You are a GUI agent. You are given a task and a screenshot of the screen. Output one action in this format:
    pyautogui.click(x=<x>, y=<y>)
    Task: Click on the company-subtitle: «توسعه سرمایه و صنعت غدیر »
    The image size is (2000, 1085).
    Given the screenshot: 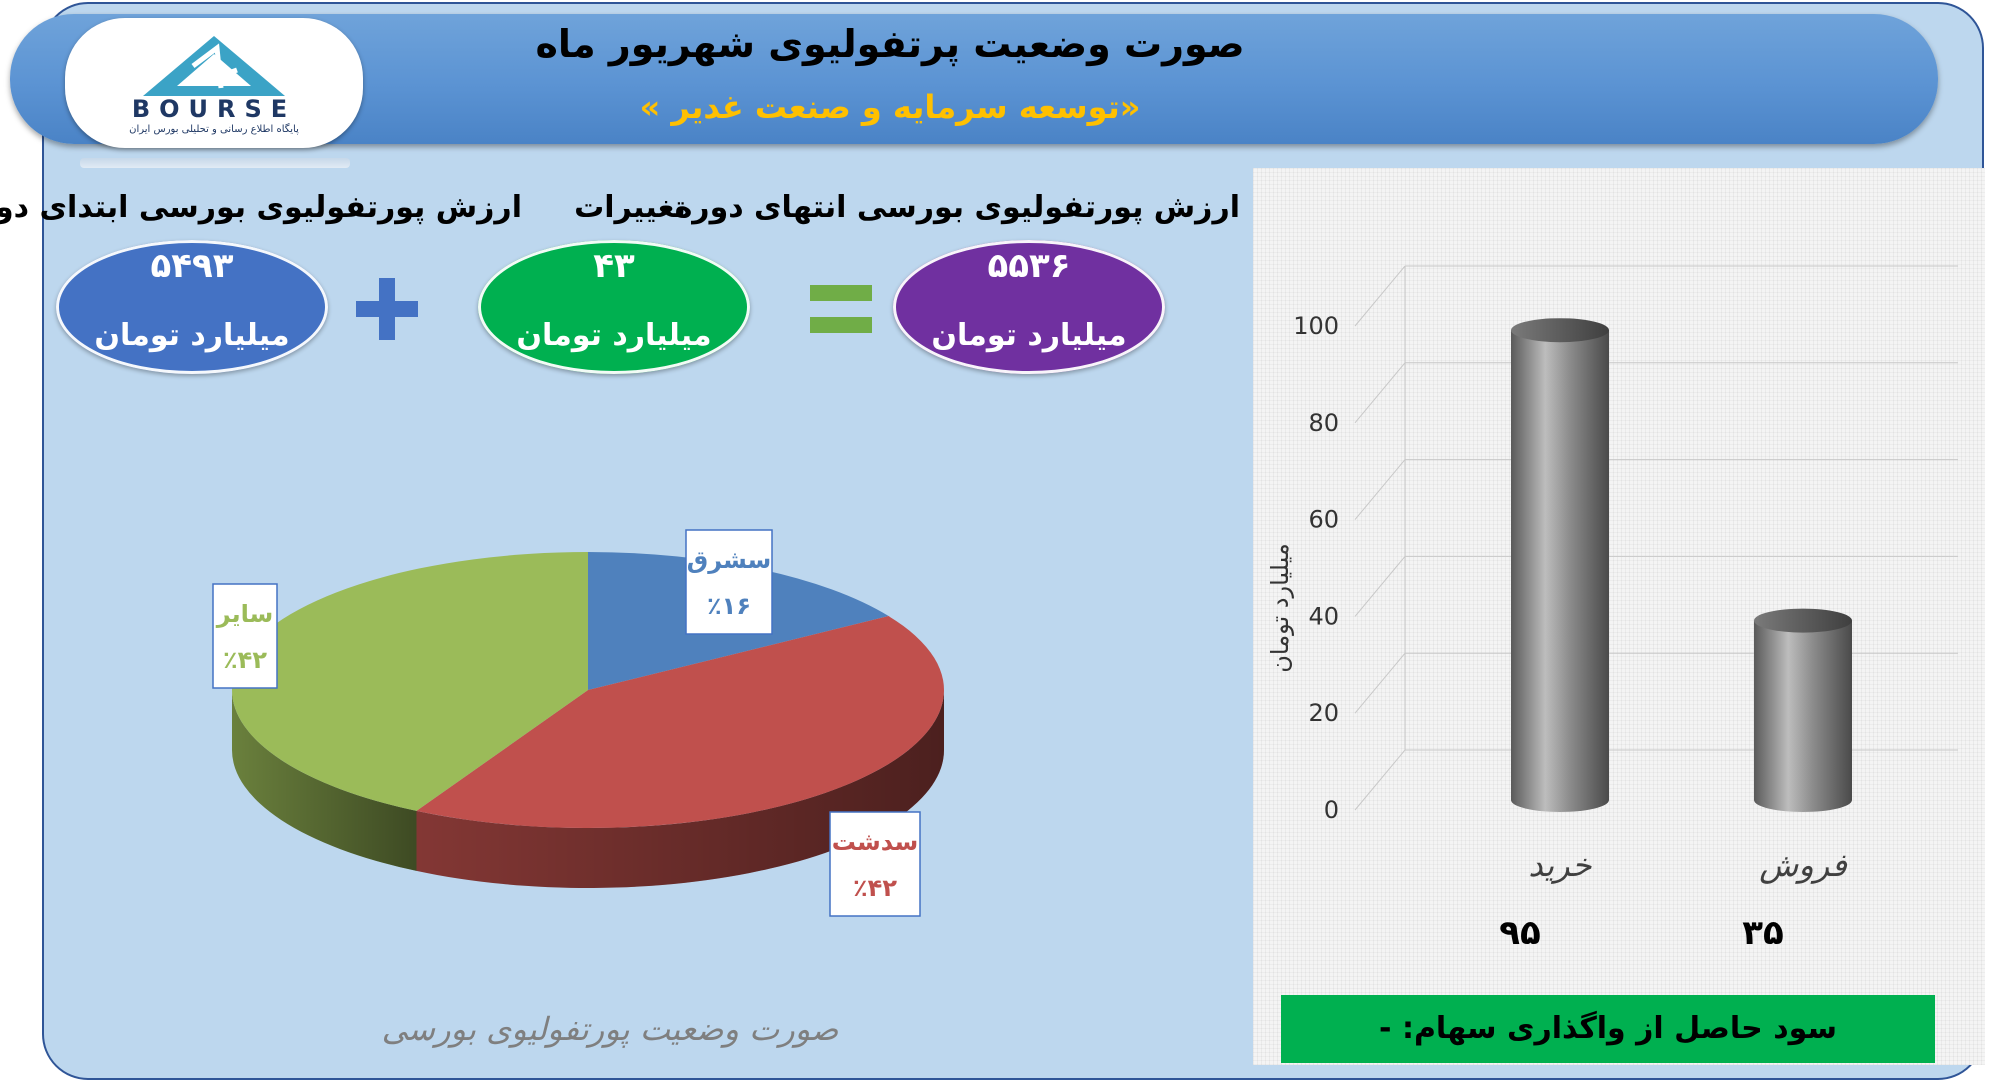 What is the action you would take?
    pyautogui.click(x=890, y=107)
    